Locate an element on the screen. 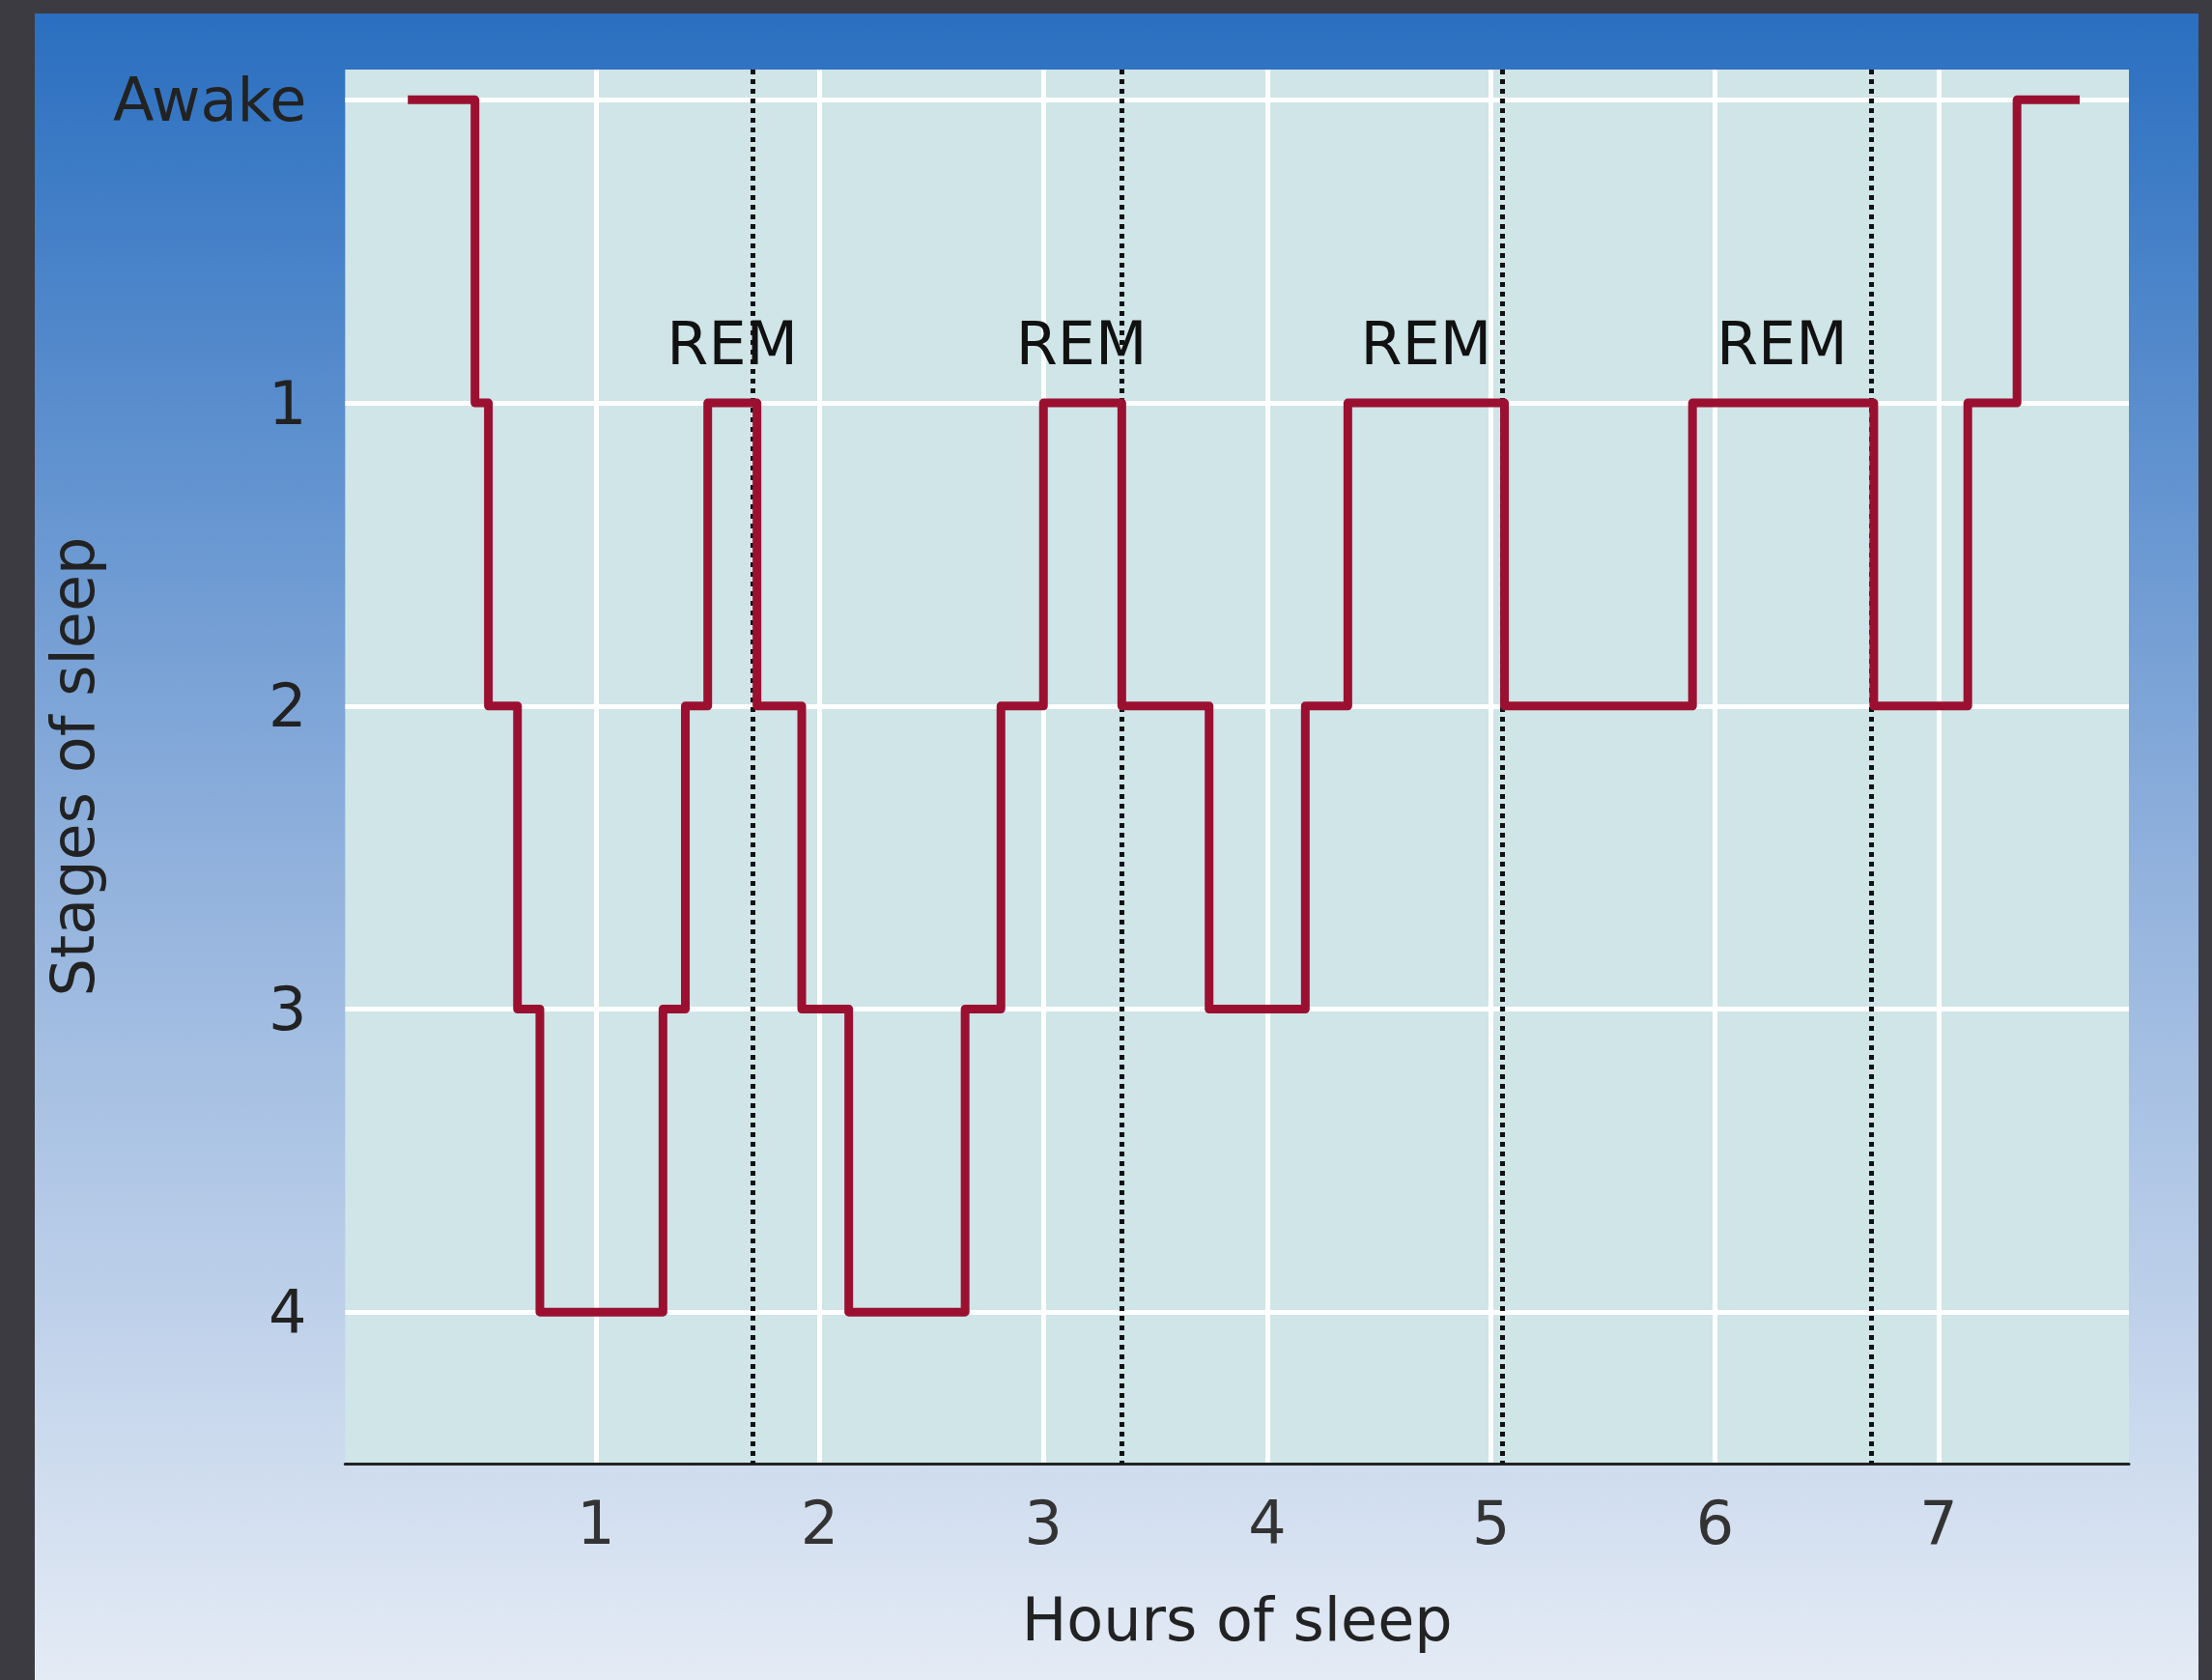 The width and height of the screenshot is (2212, 1680). x-tick-label: 5 is located at coordinates (1491, 1523).